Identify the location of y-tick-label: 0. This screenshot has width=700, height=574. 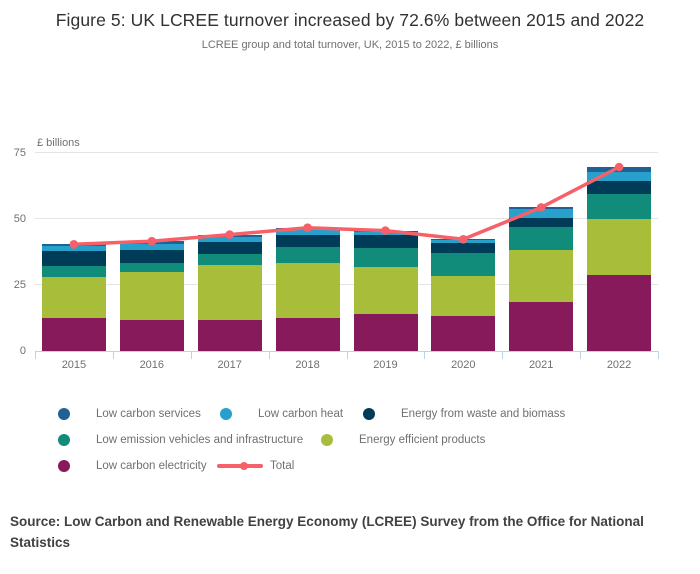
(22, 351).